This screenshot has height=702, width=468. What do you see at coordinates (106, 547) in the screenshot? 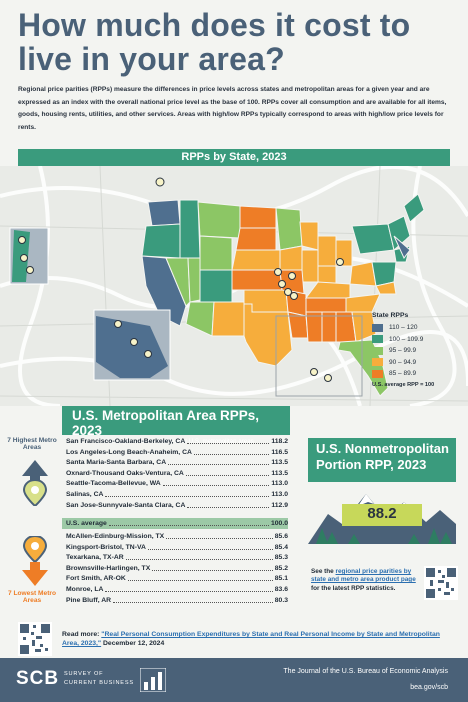
I see `metro-name: Kingsport-Bristol, TN-VA` at bounding box center [106, 547].